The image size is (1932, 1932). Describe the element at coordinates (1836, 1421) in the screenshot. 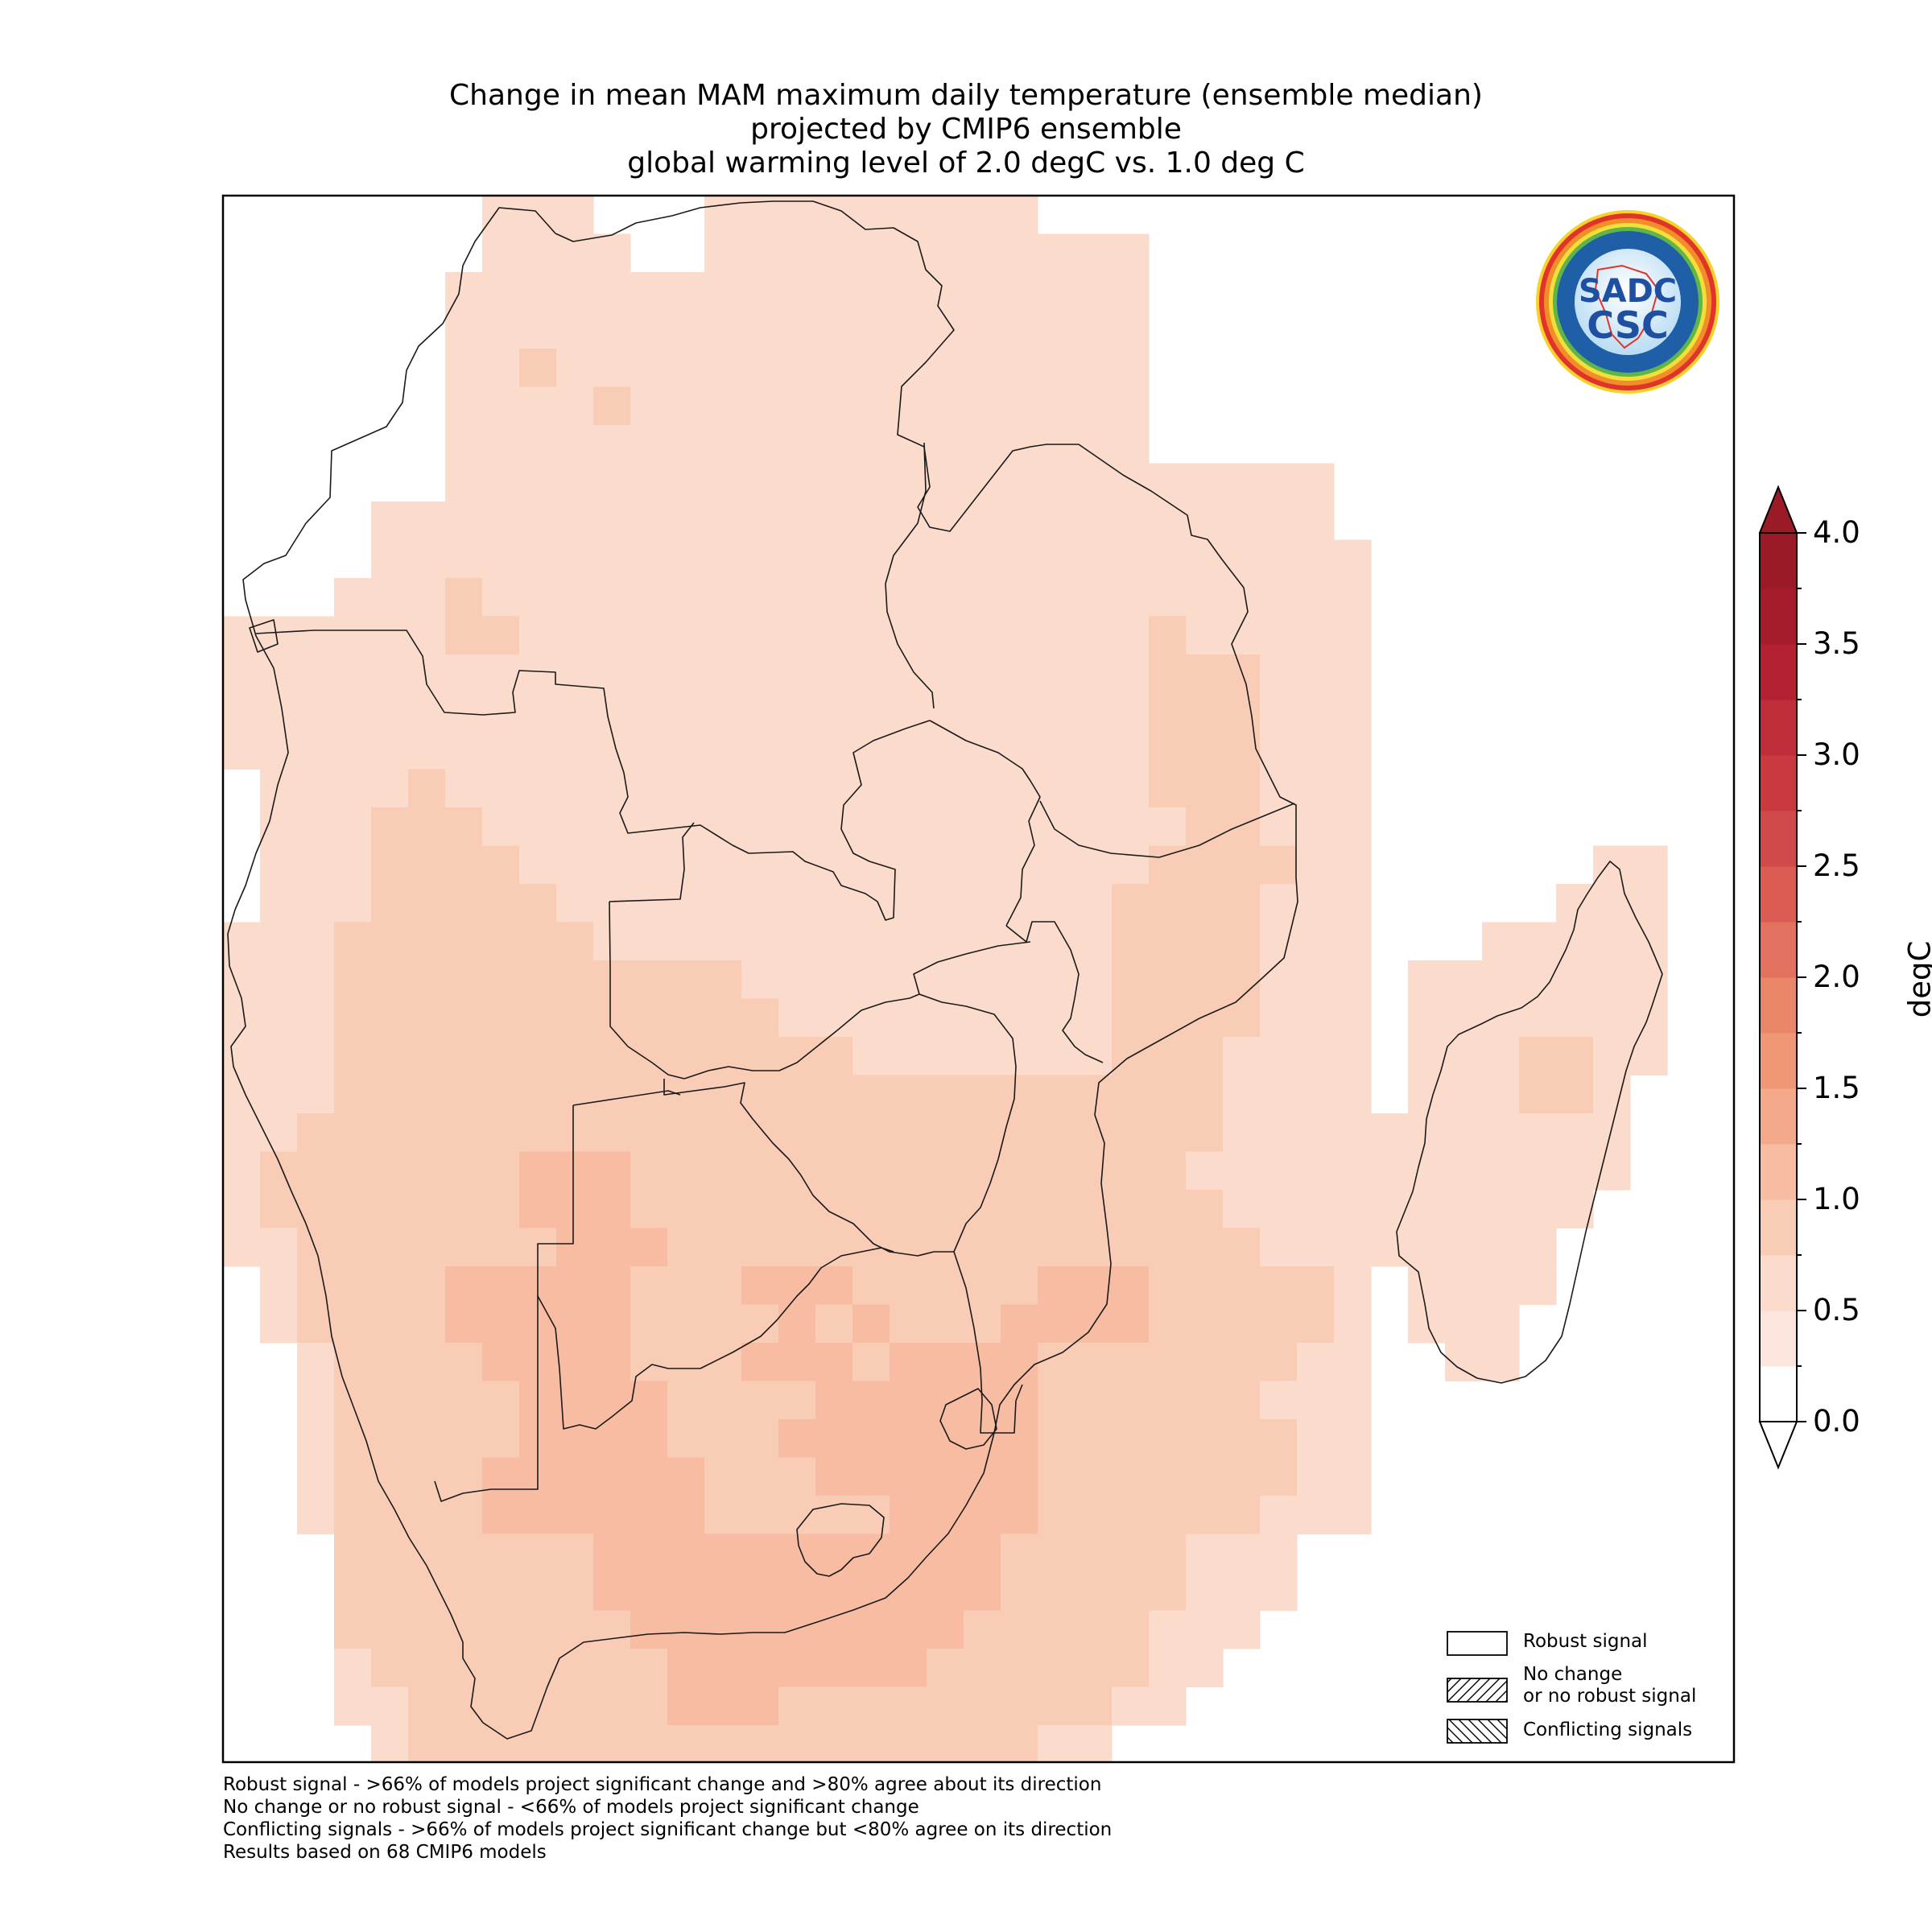

I see `colorbar-tick-label: 0.0` at that location.